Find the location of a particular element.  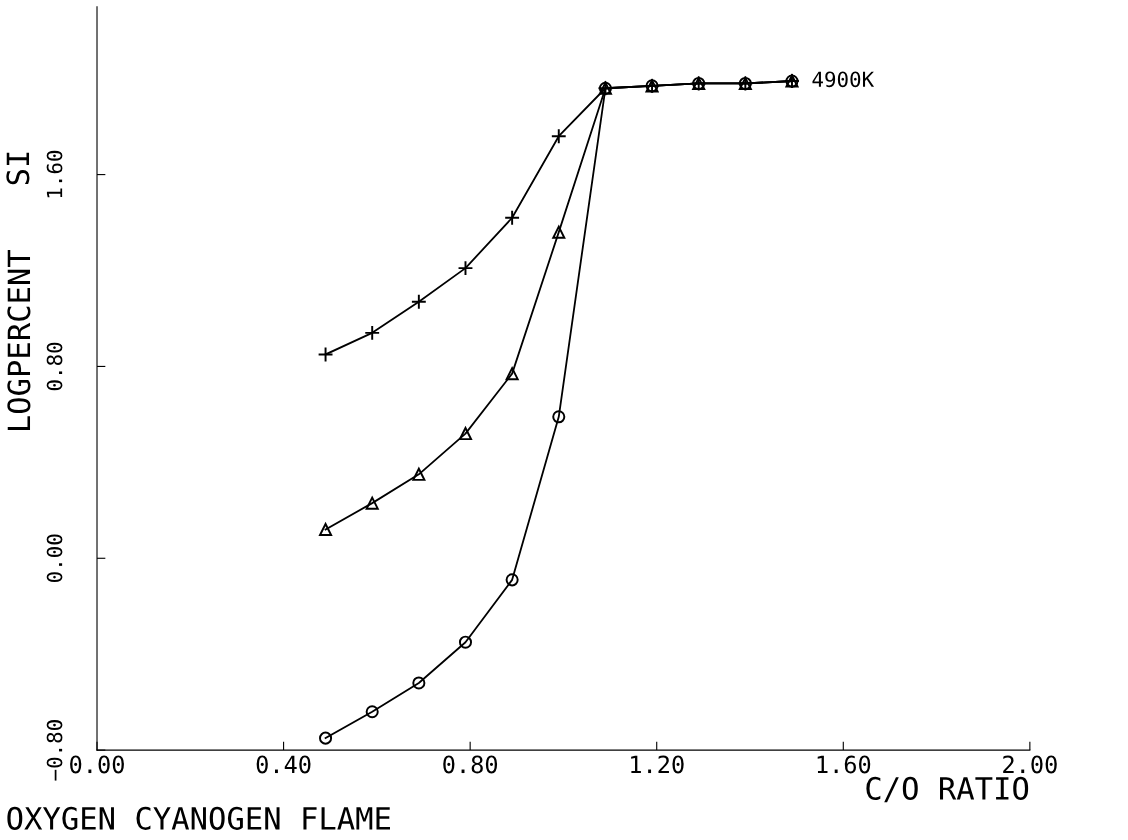

y-tick-label: 1.60 is located at coordinates (54, 174).